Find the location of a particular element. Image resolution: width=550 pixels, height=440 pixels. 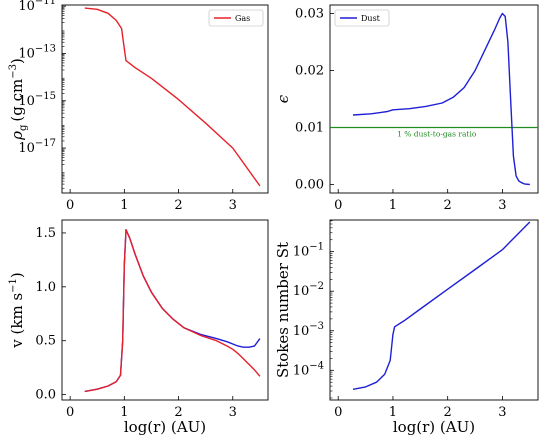

y-tick-label: 10⁻³ is located at coordinates (308, 330).